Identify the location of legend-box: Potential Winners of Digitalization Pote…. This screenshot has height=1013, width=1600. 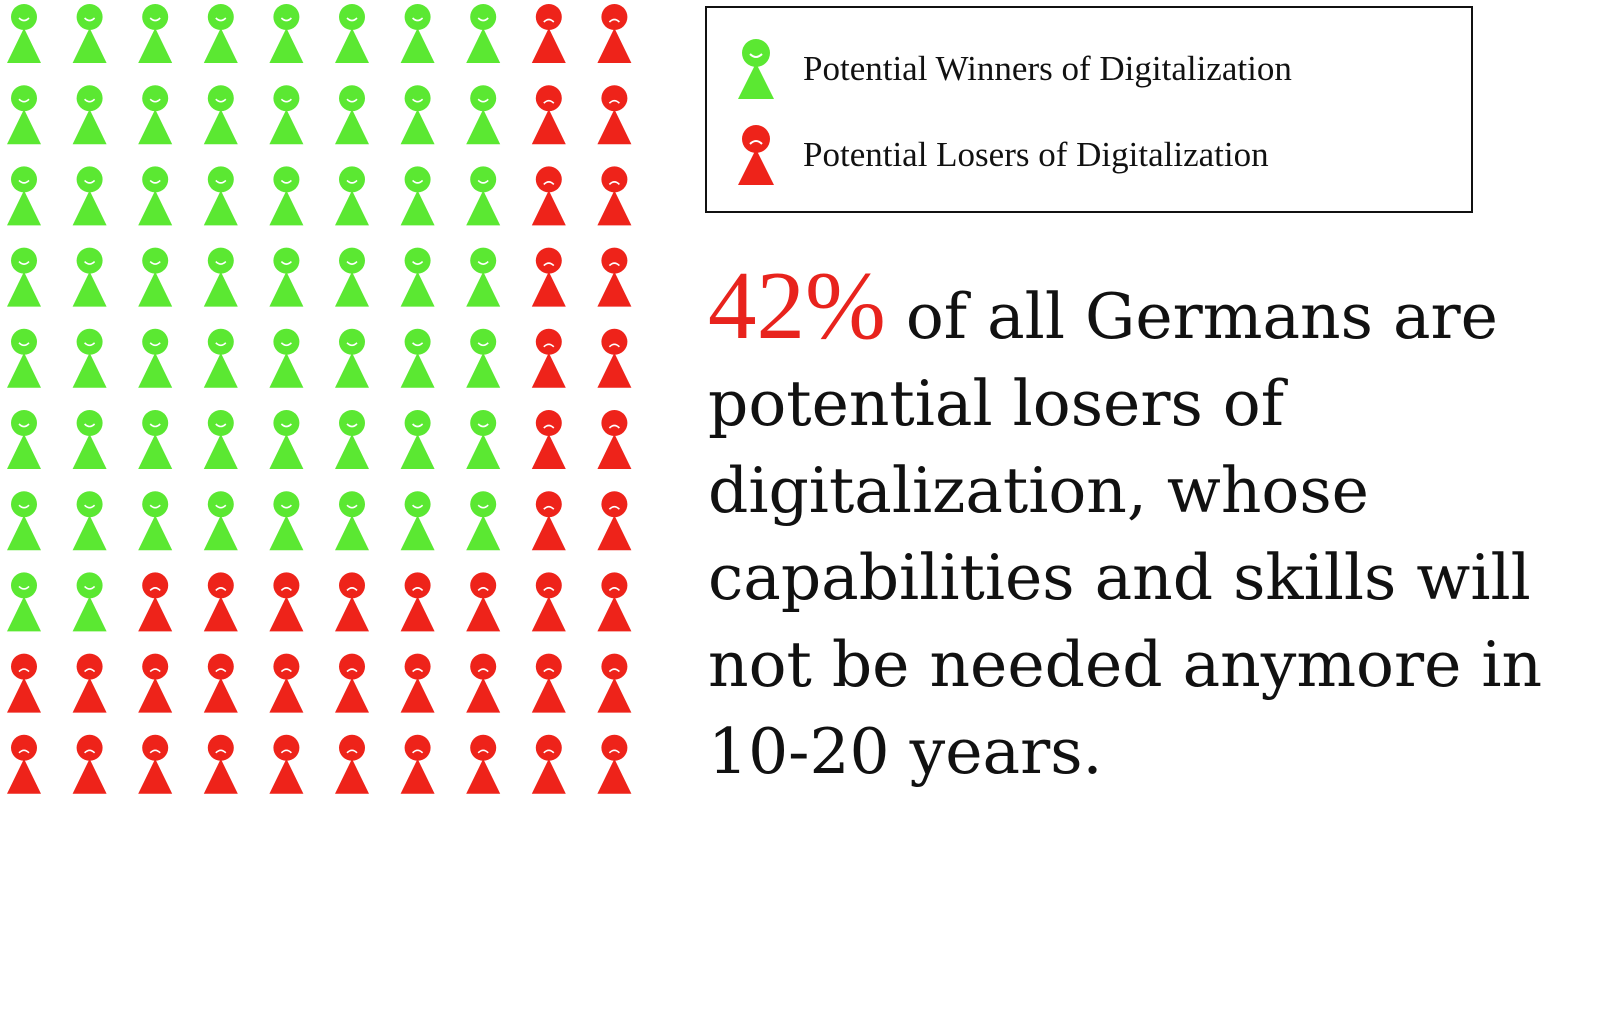
(1089, 109).